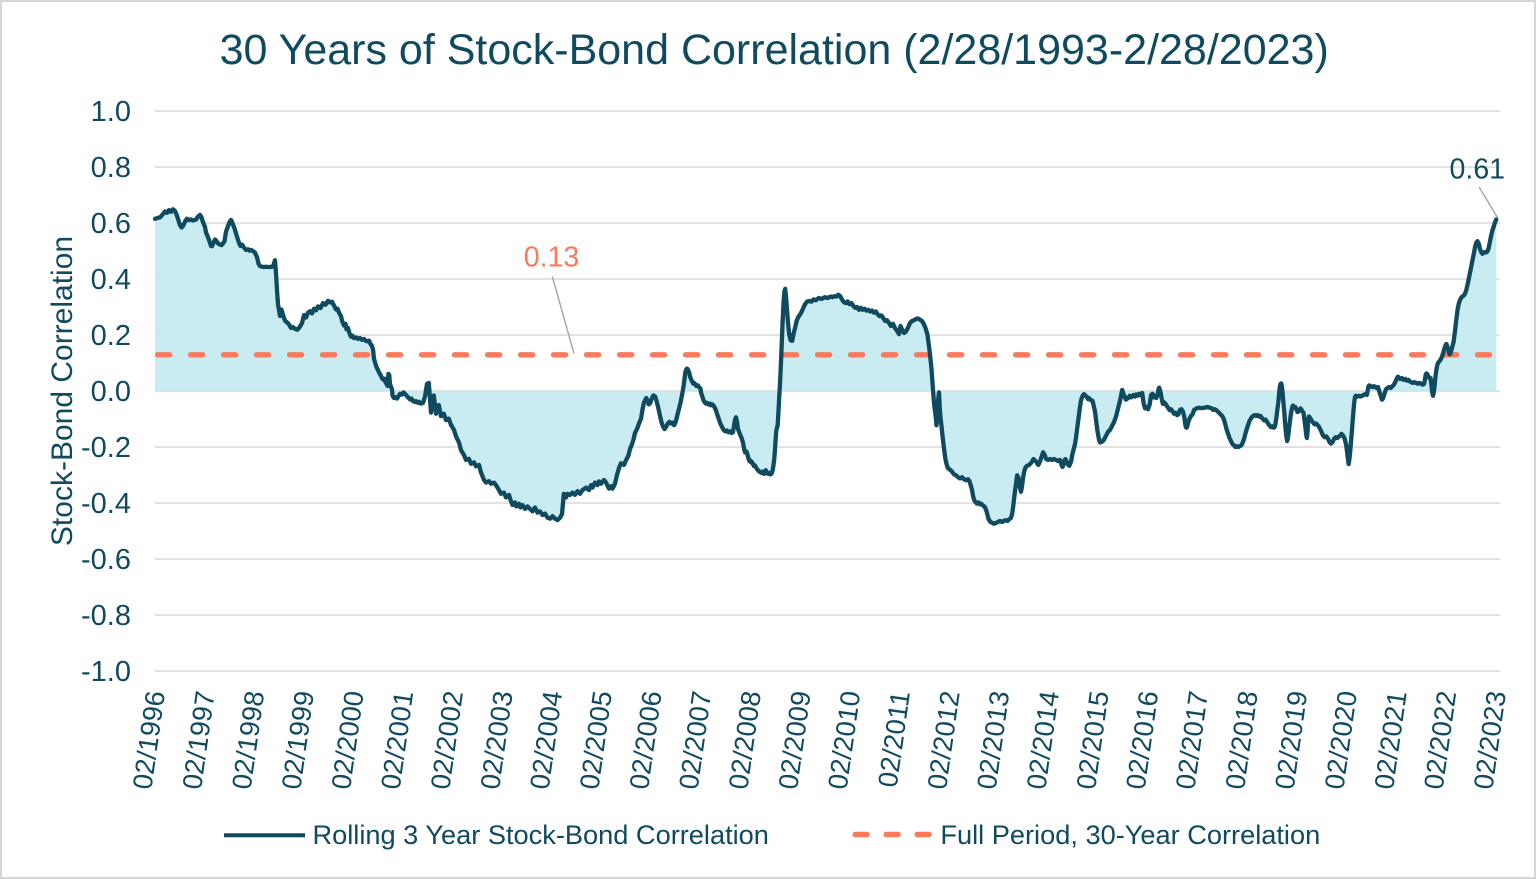  Describe the element at coordinates (62, 391) in the screenshot. I see `svg-text: Stock-Bond Correlation` at that location.